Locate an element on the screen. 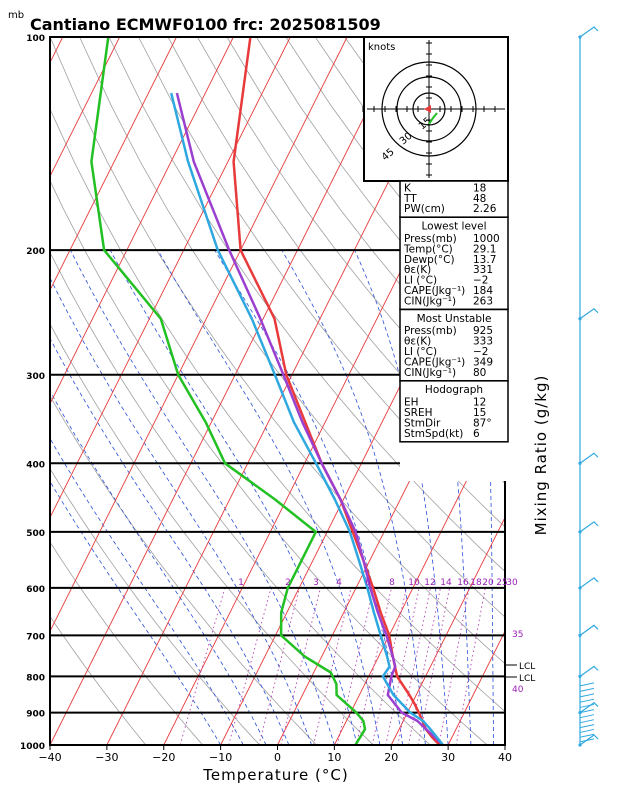  mixing-ratio-label: 12 is located at coordinates (429, 583).